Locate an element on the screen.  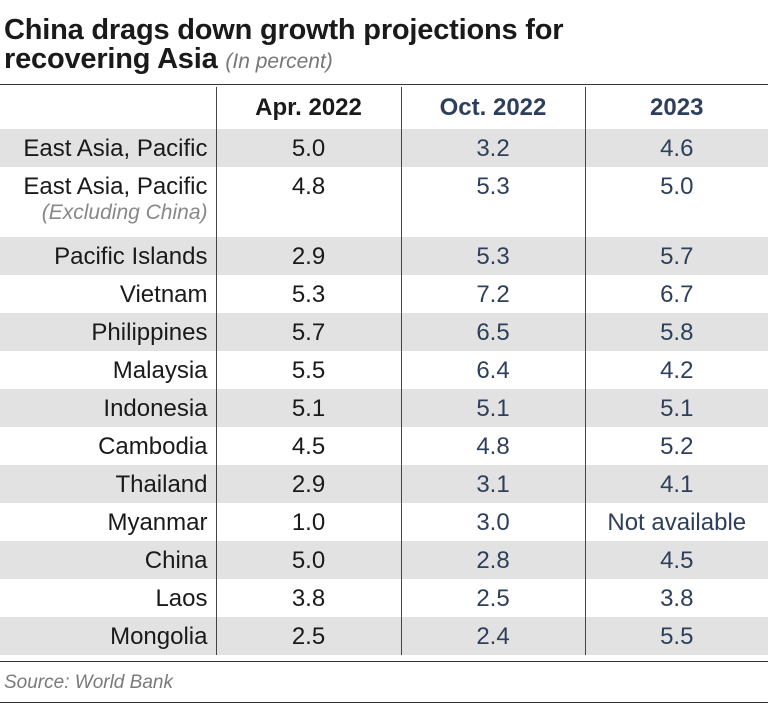
table-row: Indonesia 5.1 5.1 5.1 is located at coordinates (384, 408).